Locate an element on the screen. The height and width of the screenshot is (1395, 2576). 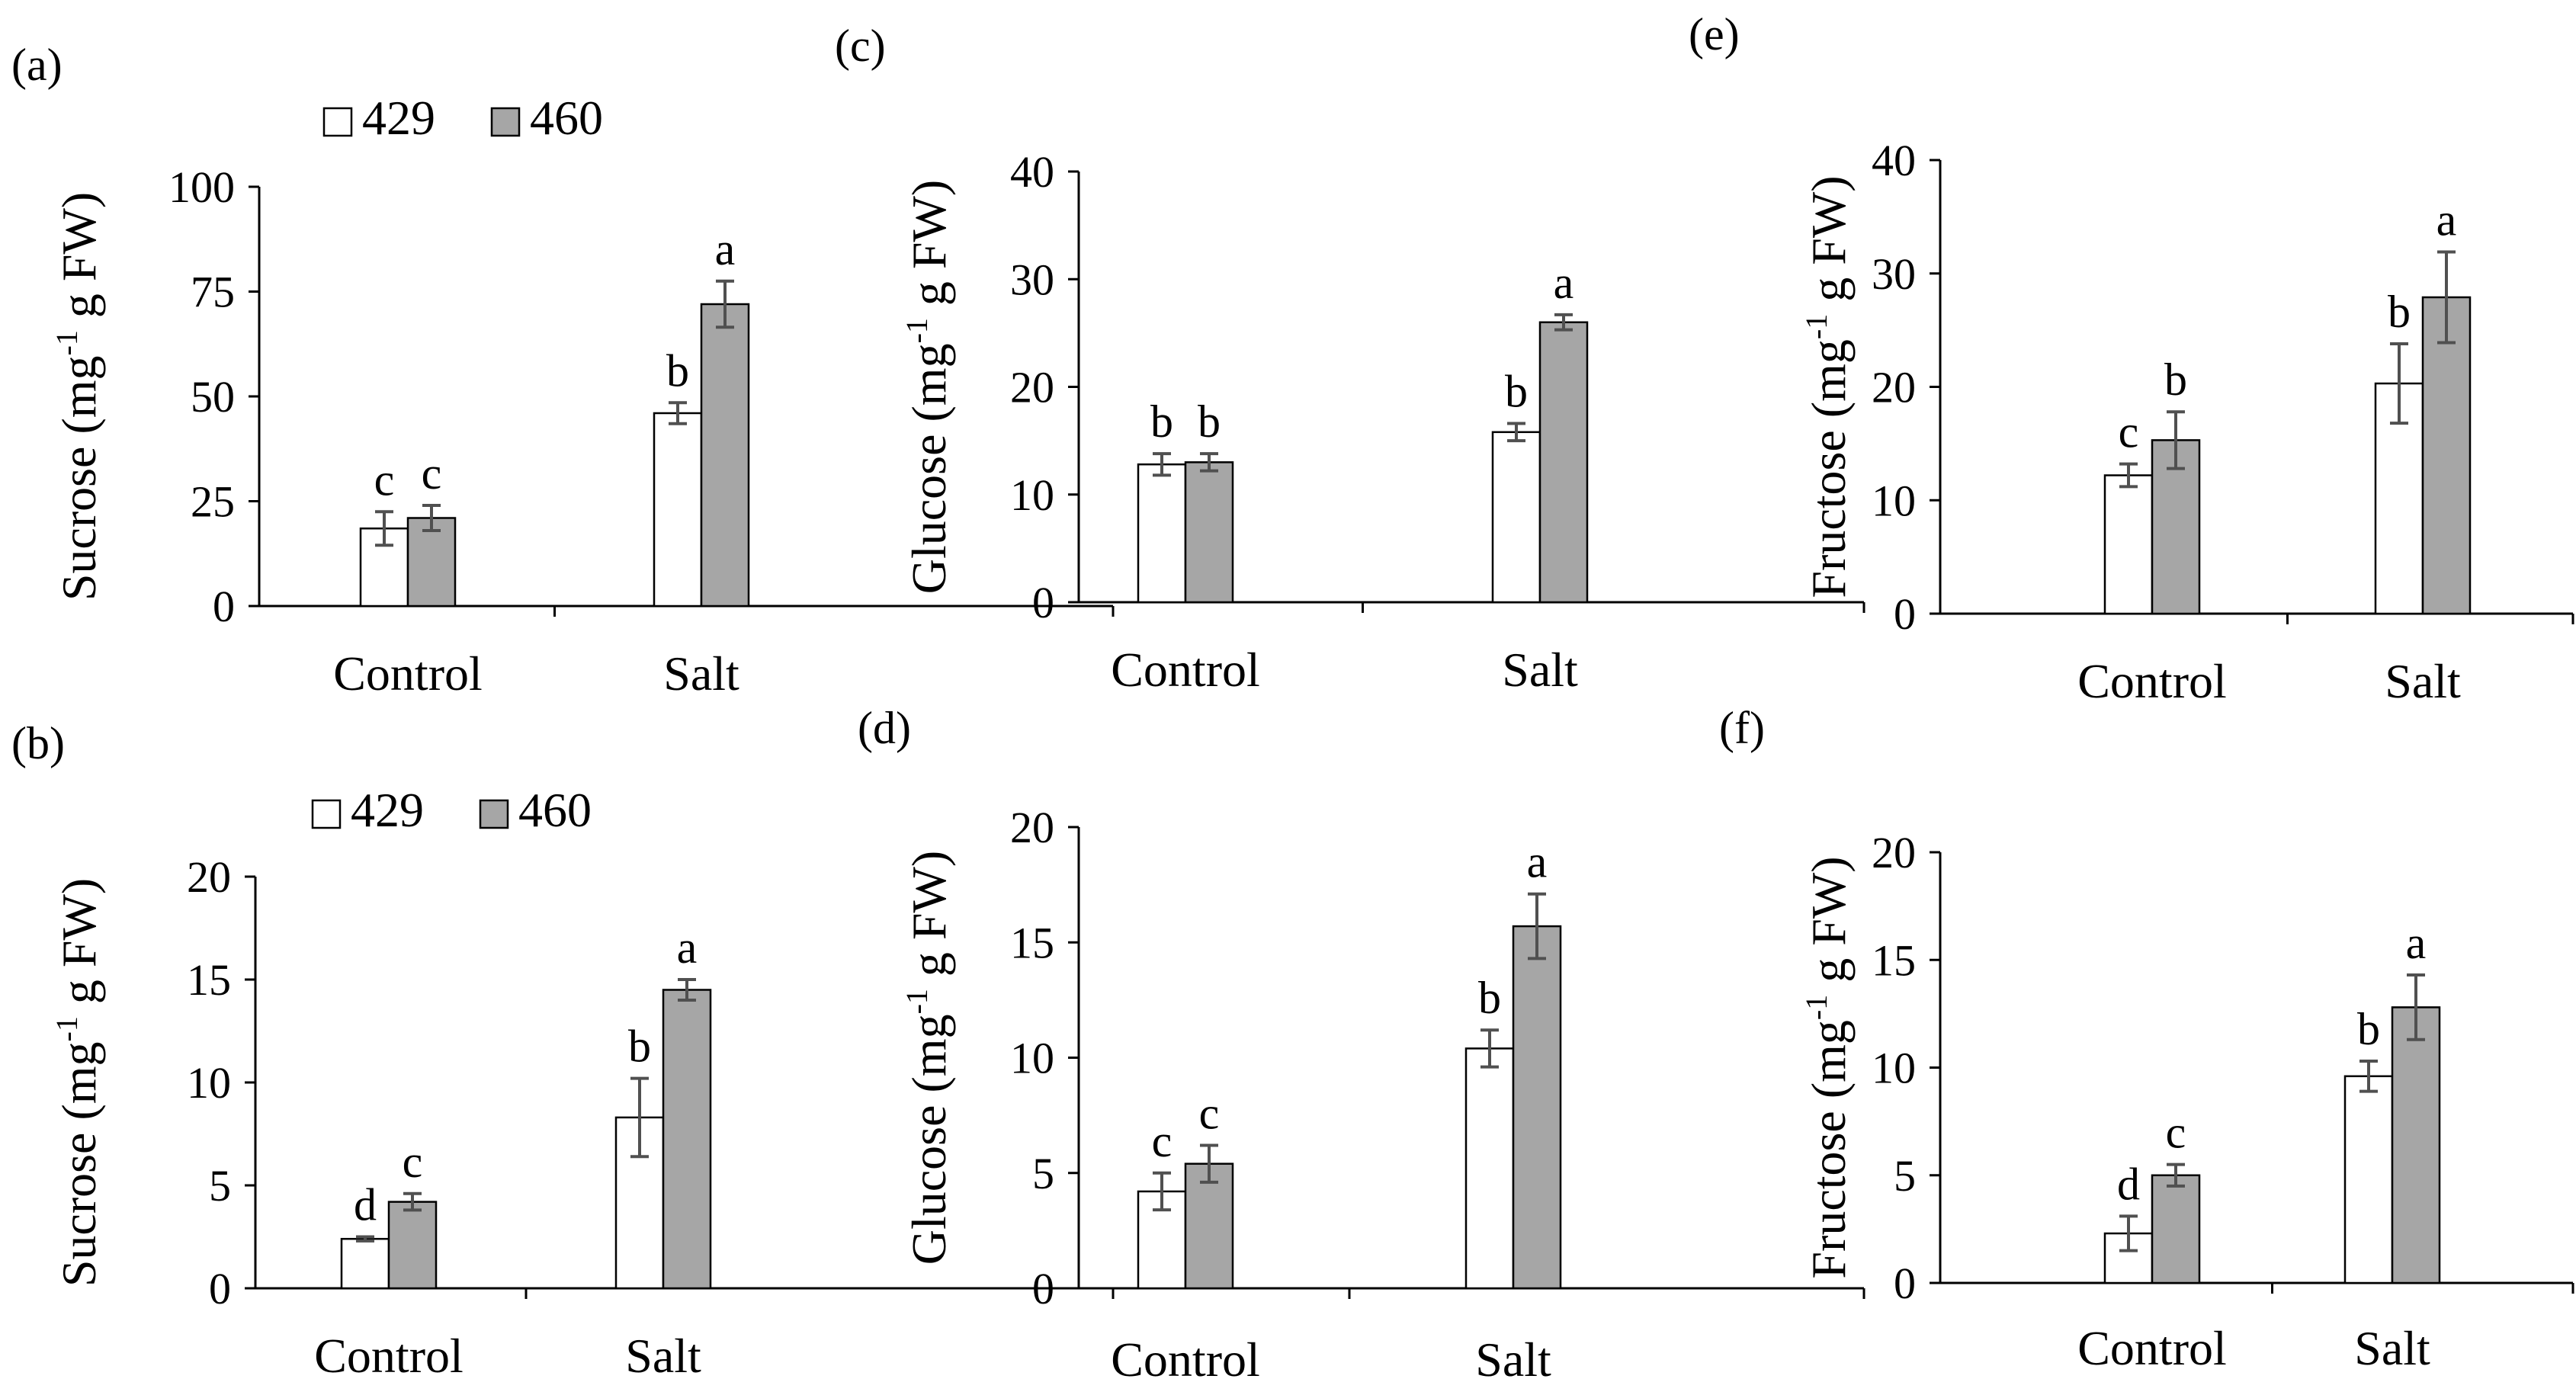
y-axis-label-main: Glucose (mg is located at coordinates (929, 468).